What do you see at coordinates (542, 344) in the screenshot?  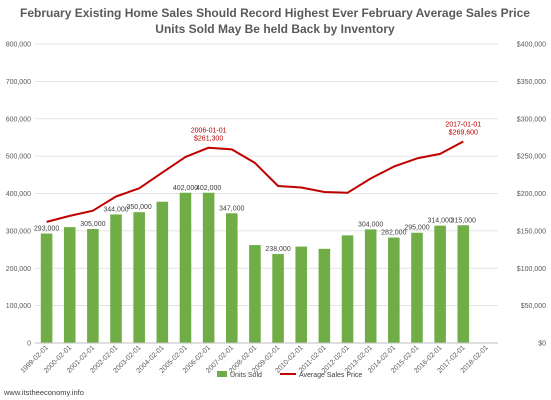 I see `y-right-tick-label: $0` at bounding box center [542, 344].